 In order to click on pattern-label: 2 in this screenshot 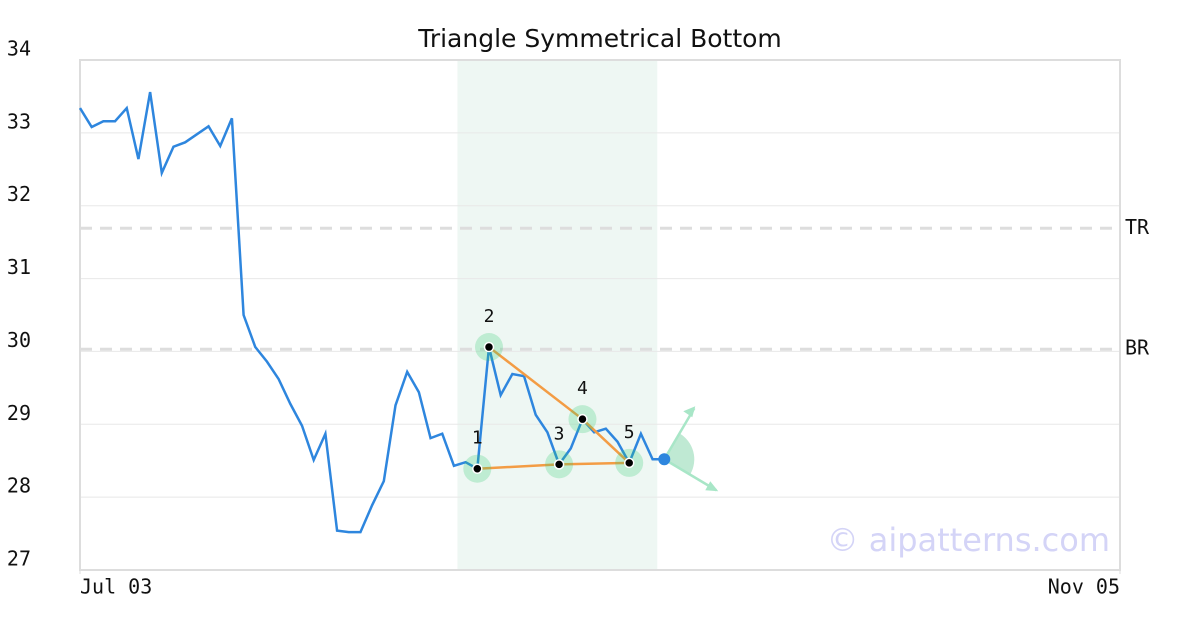, I will do `click(489, 316)`.